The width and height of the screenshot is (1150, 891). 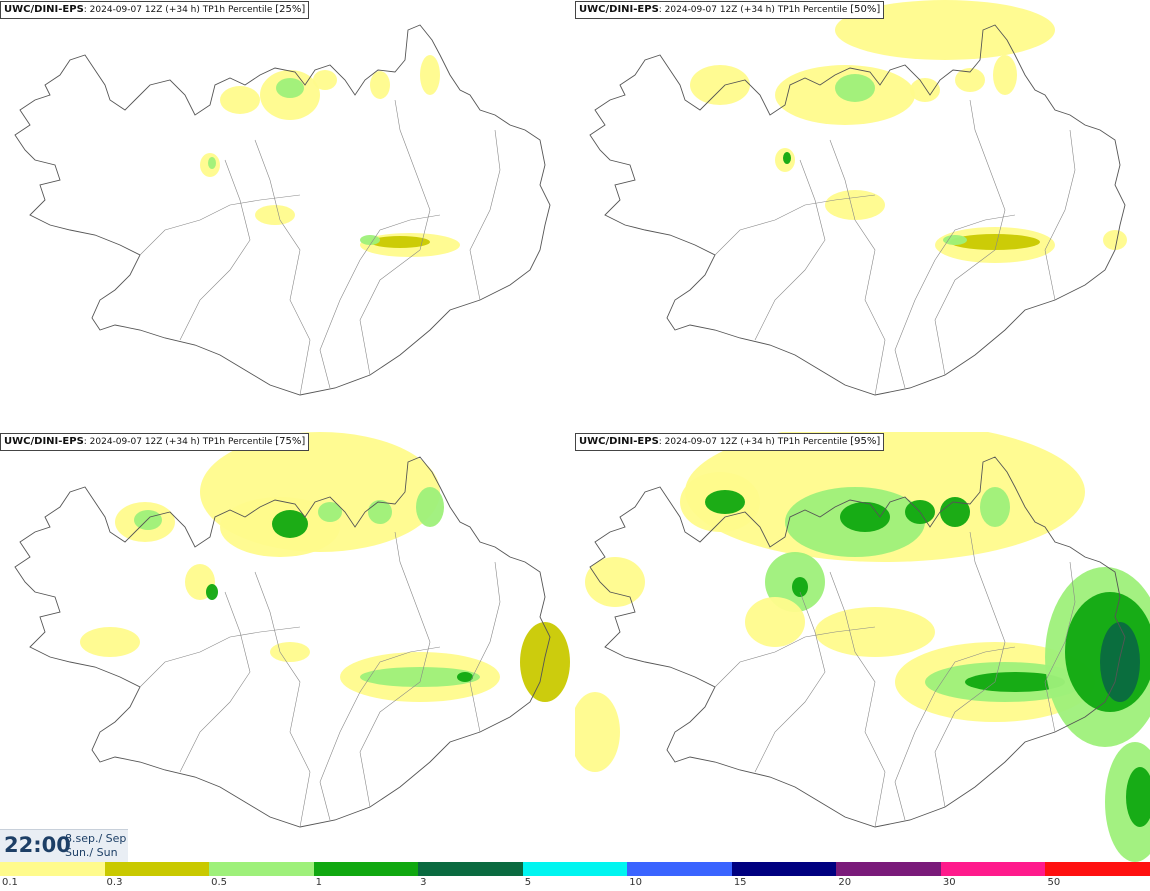 I want to click on colorbar-tick-label: 30, so click(x=949, y=882).